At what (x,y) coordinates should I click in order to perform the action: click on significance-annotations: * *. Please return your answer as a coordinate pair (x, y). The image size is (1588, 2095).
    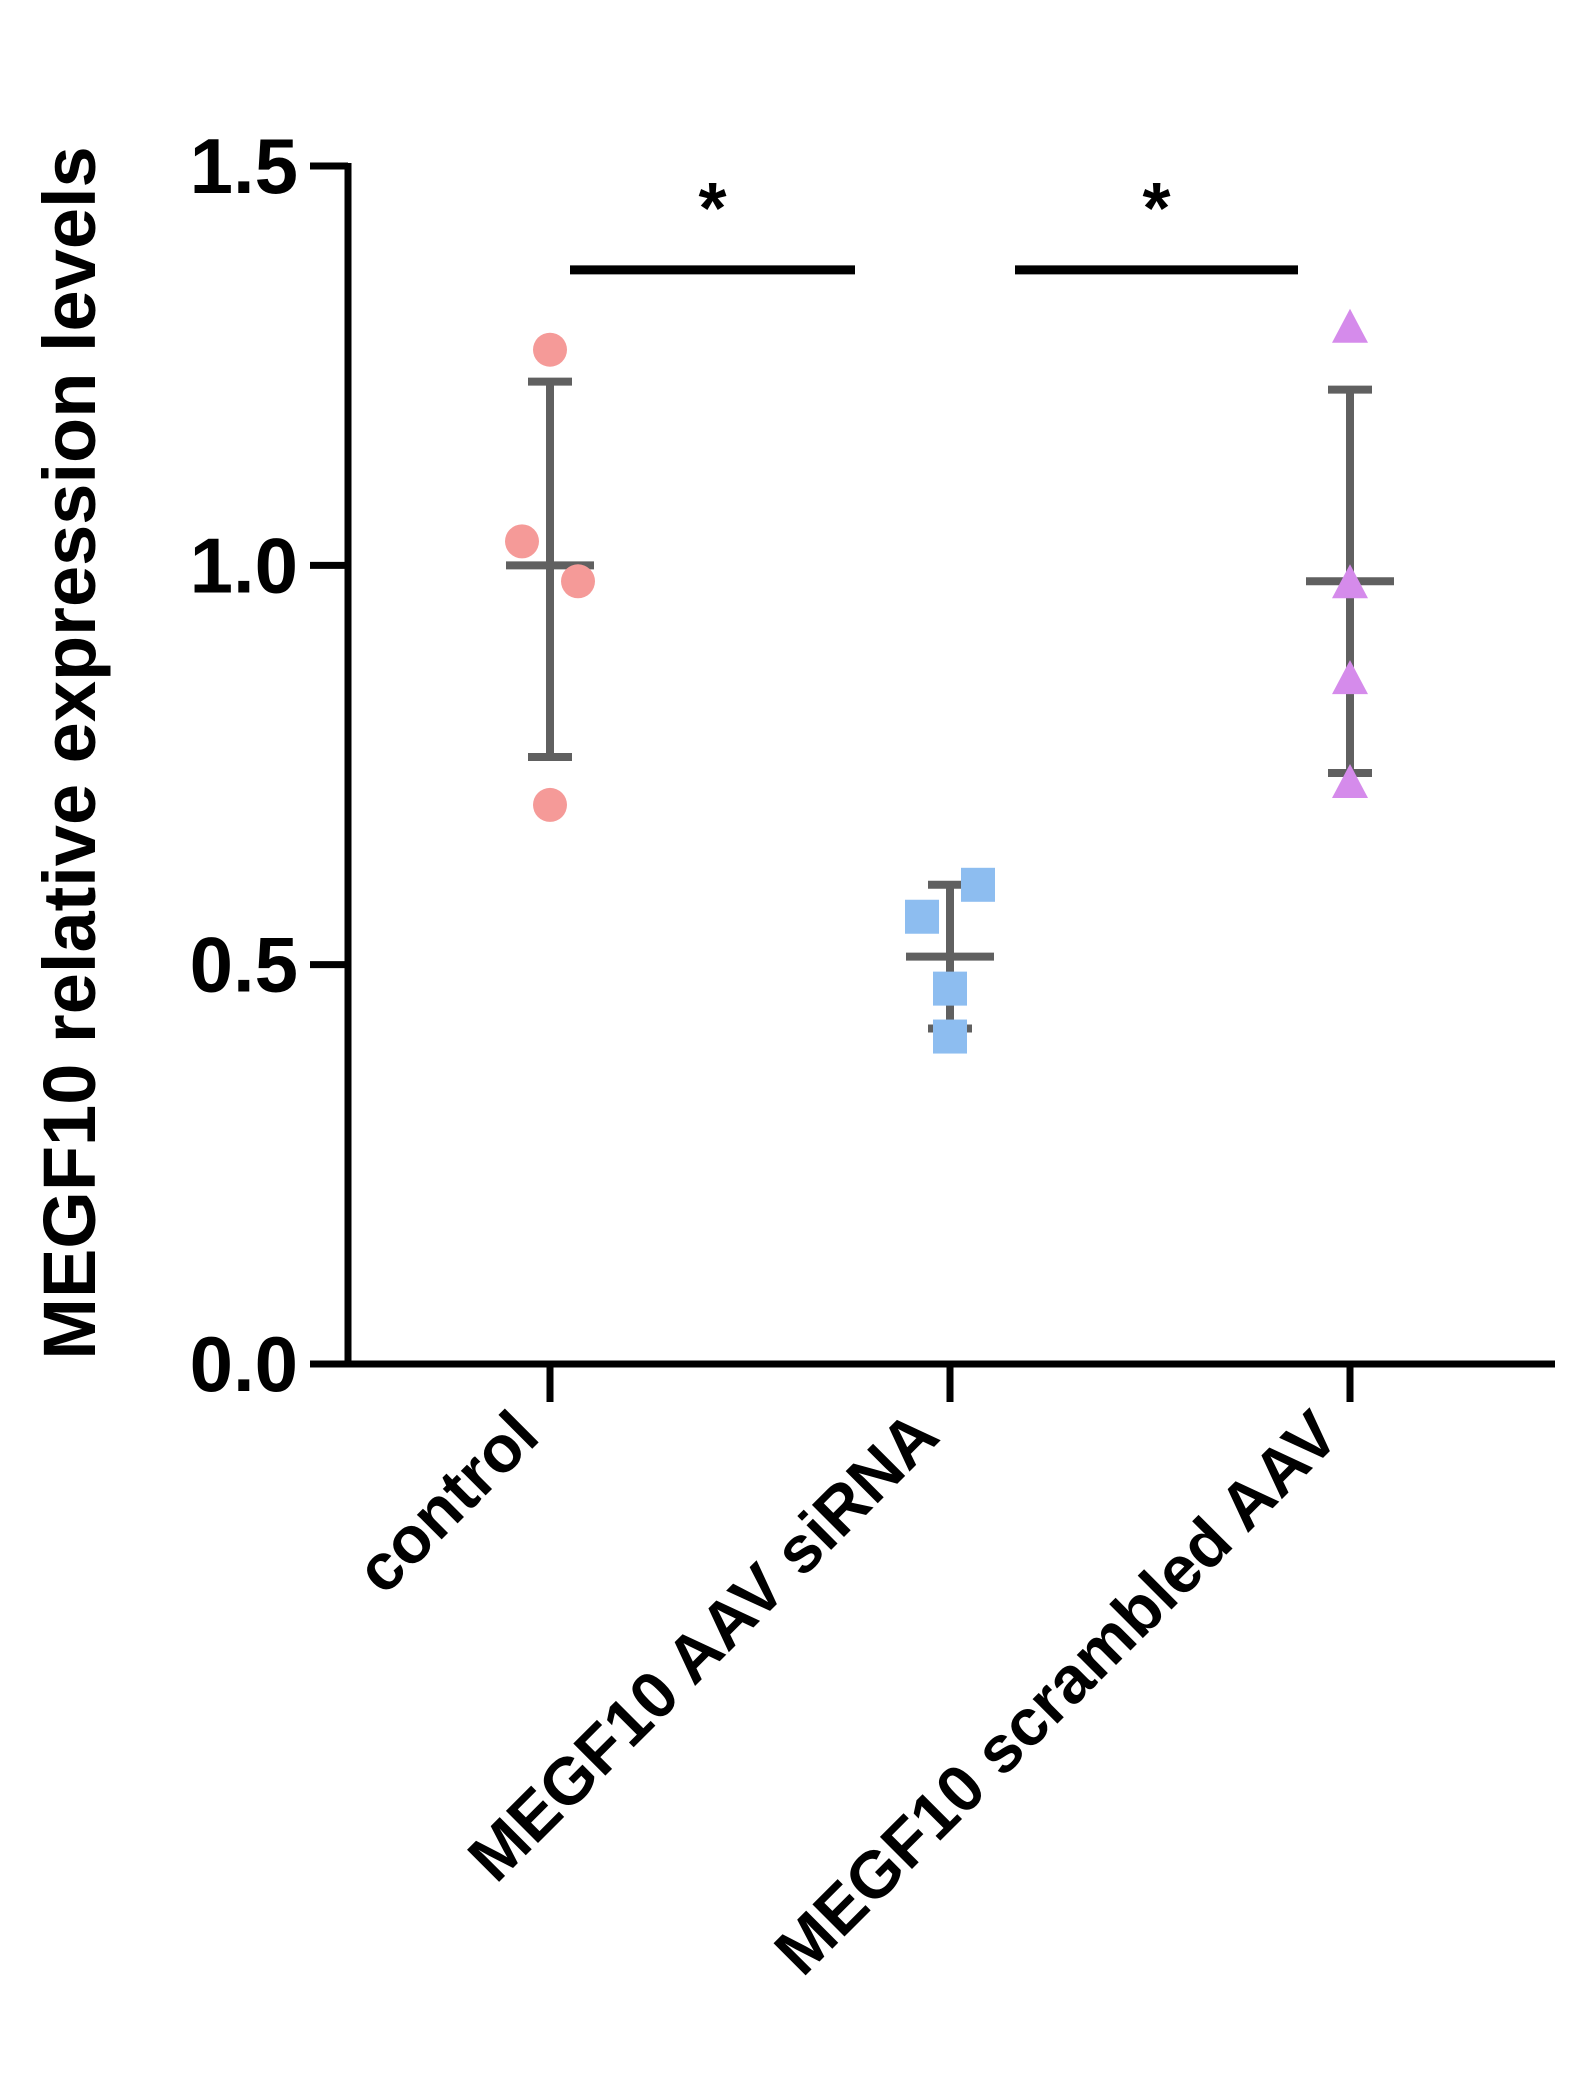
    Looking at the image, I should click on (934, 222).